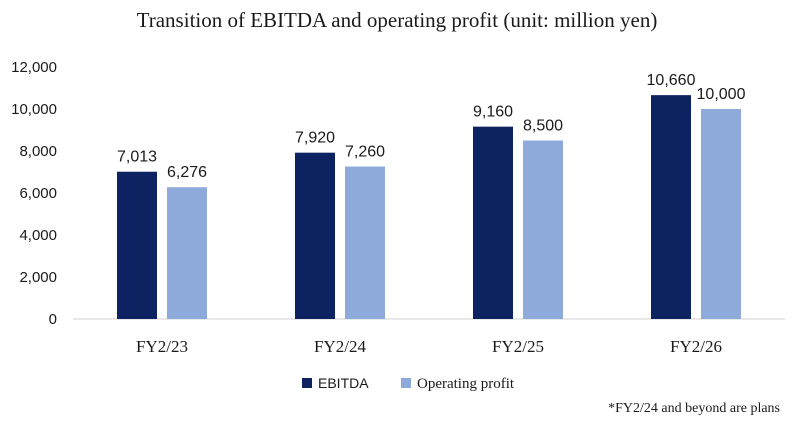 The image size is (794, 424). I want to click on legend-swatch-operating-profit, so click(406, 383).